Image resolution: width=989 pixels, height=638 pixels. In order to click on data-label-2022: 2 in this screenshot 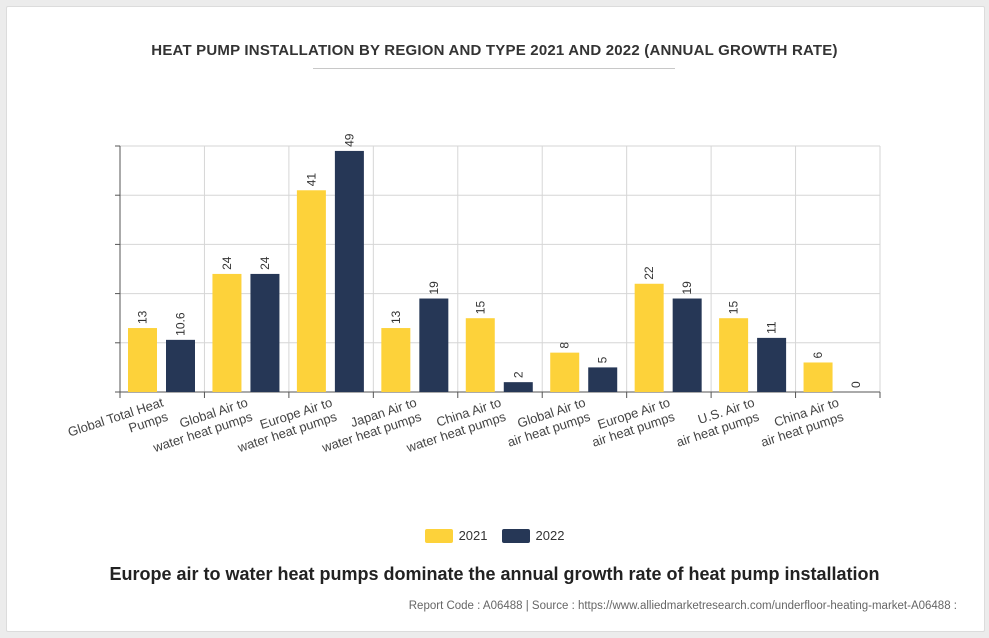, I will do `click(518, 374)`.